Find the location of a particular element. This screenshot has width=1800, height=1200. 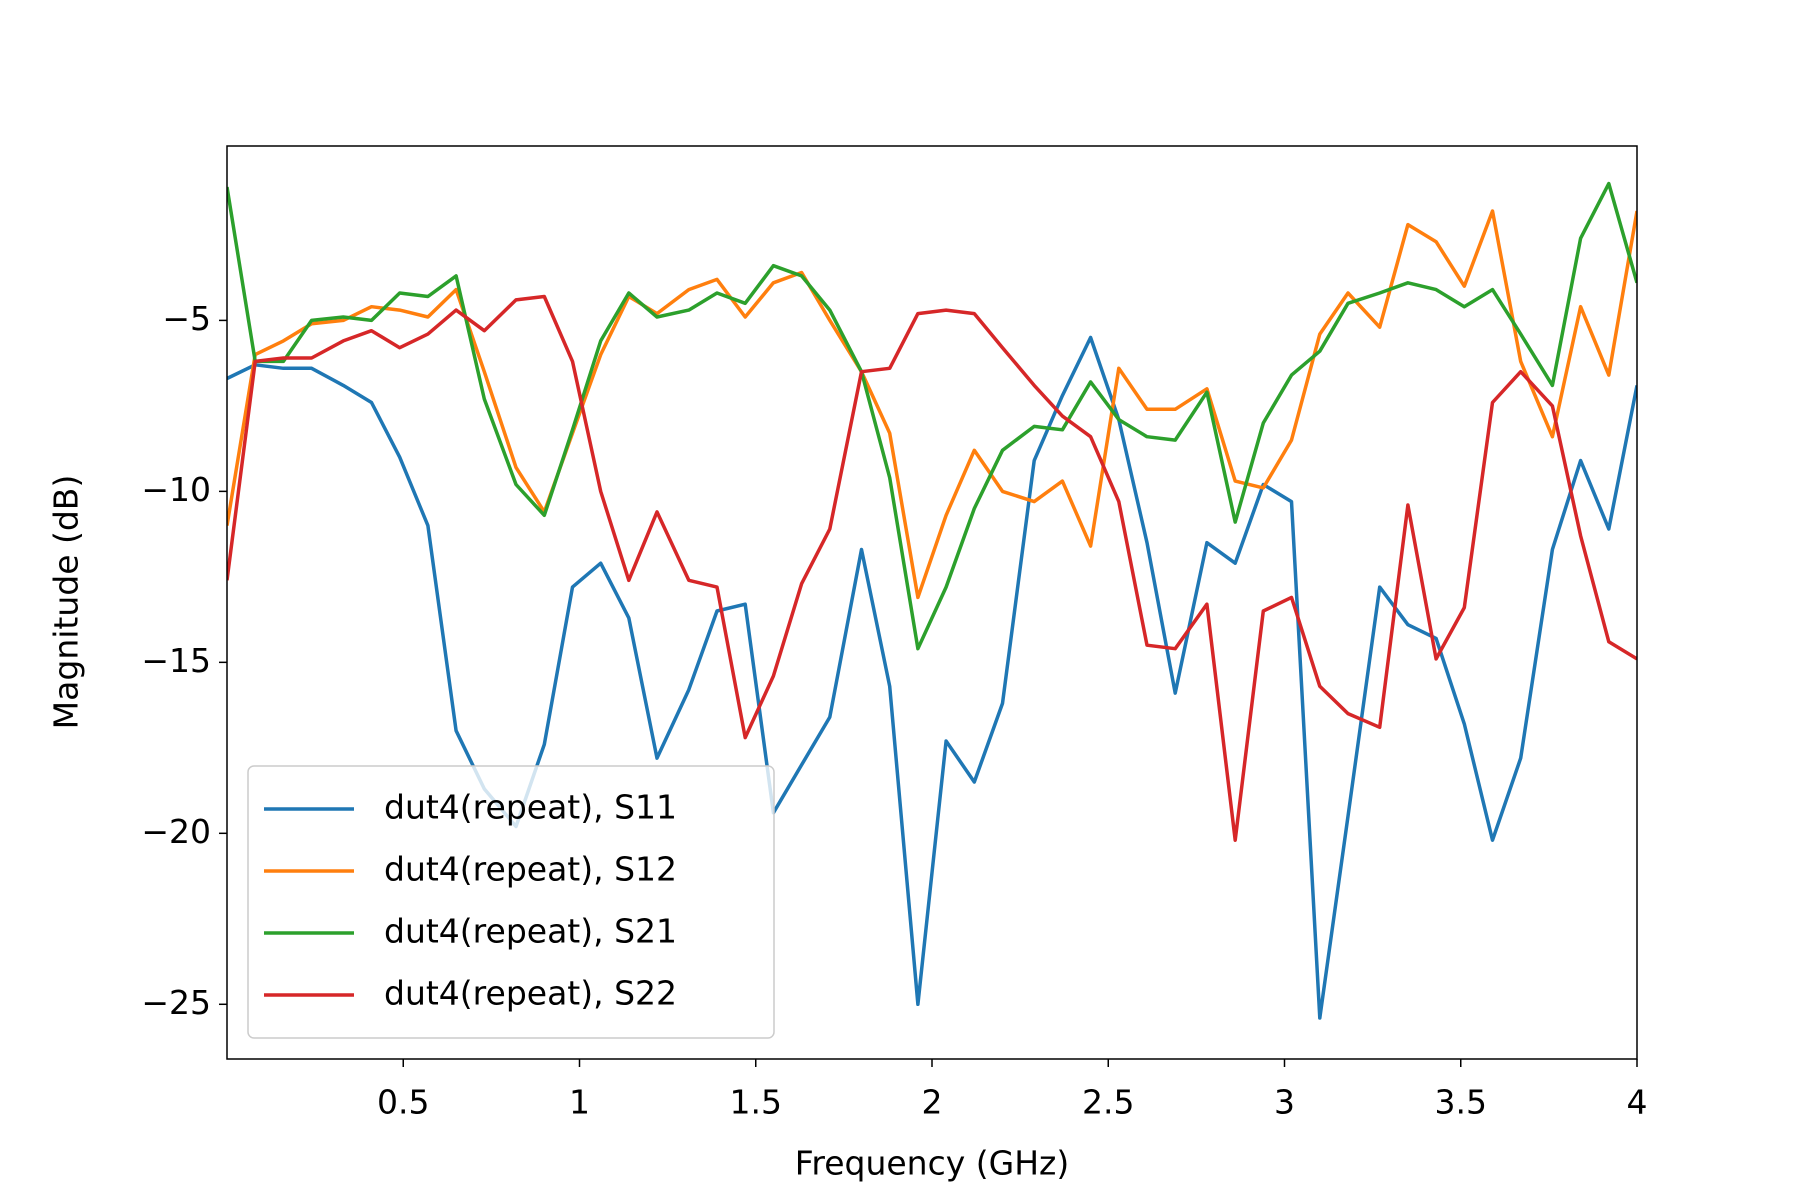

legend-box is located at coordinates (511, 902).